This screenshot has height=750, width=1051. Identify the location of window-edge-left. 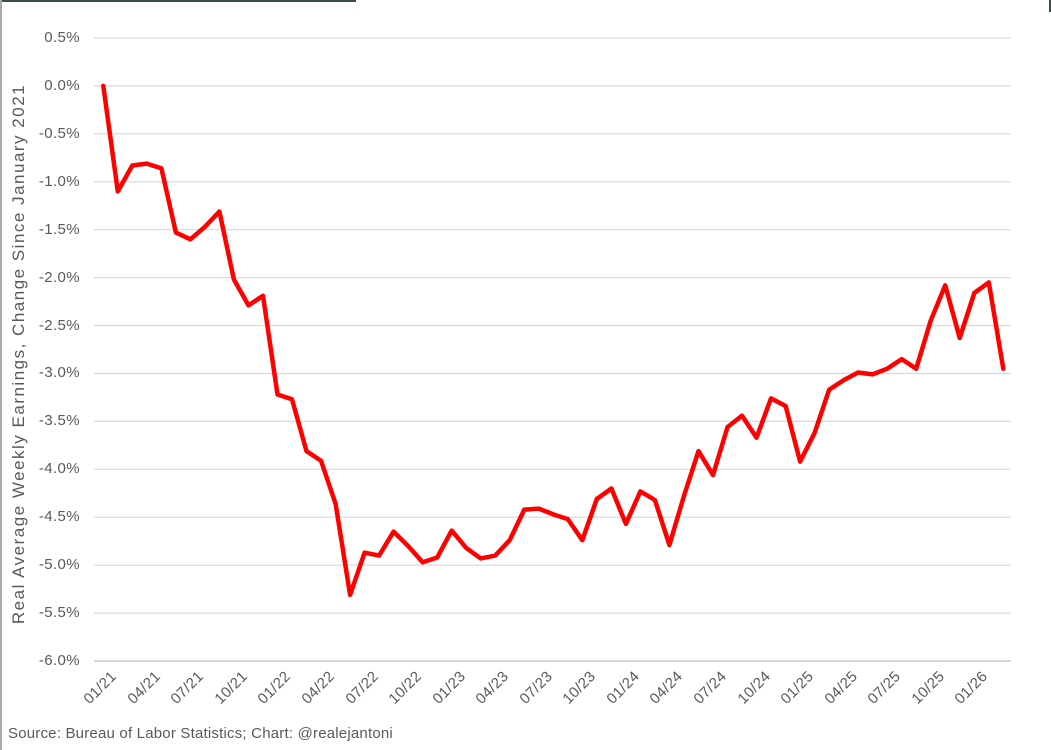
(1, 375).